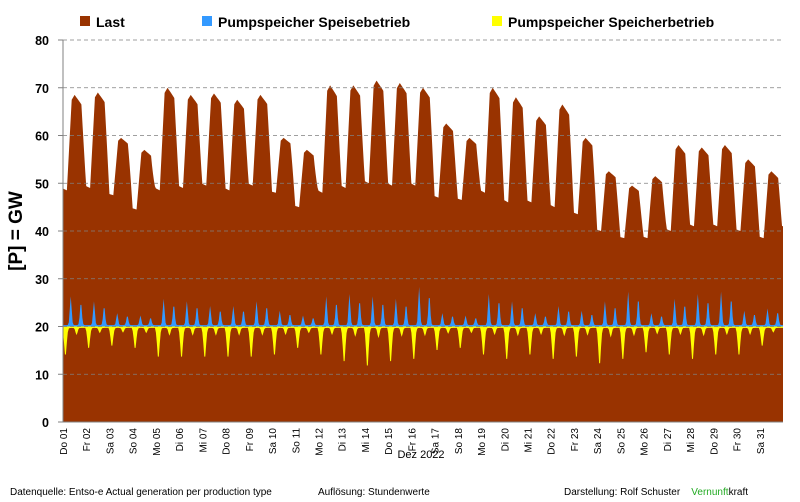 The width and height of the screenshot is (800, 502). Describe the element at coordinates (42, 137) in the screenshot. I see `y-tick-label: 60` at that location.